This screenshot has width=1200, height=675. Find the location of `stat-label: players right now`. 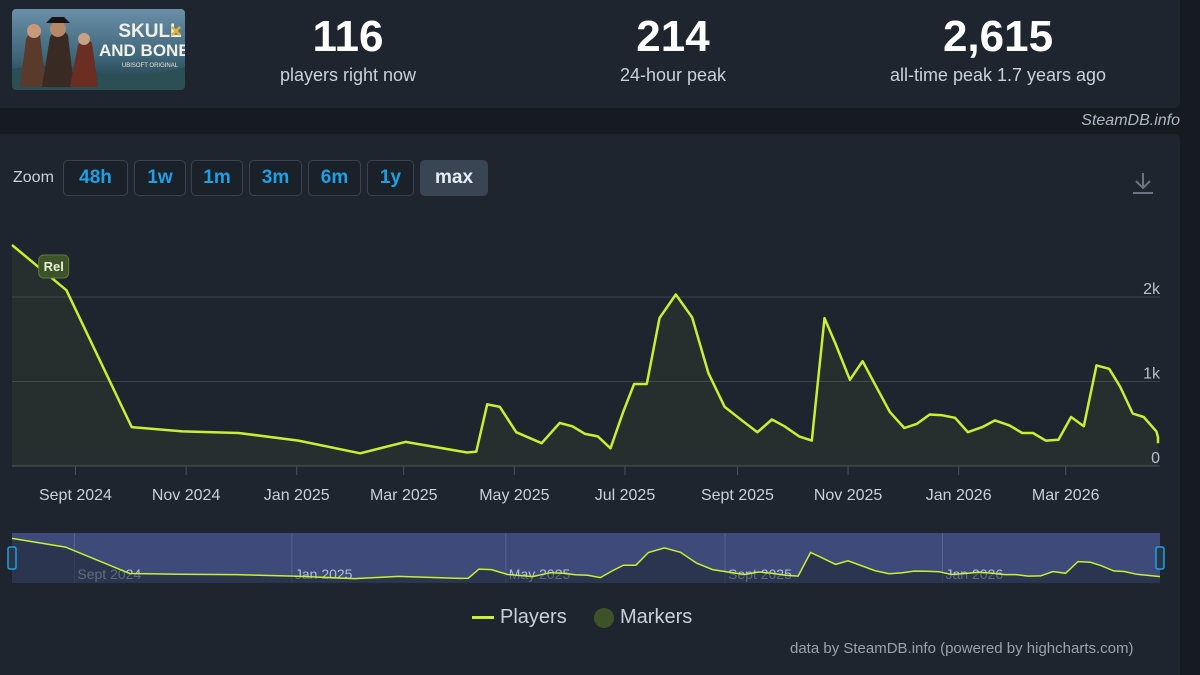

stat-label: players right now is located at coordinates (348, 75).